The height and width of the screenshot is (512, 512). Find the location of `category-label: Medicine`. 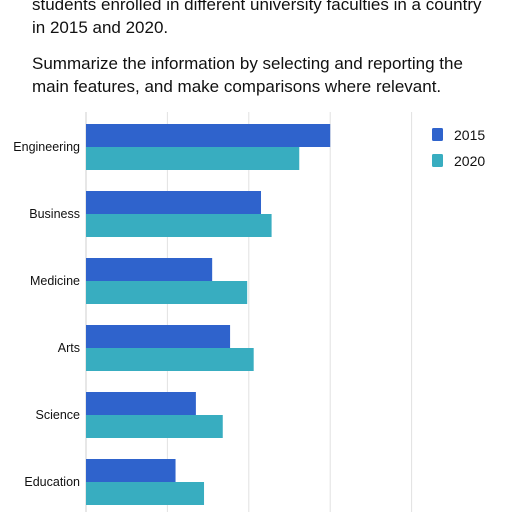

category-label: Medicine is located at coordinates (55, 281).